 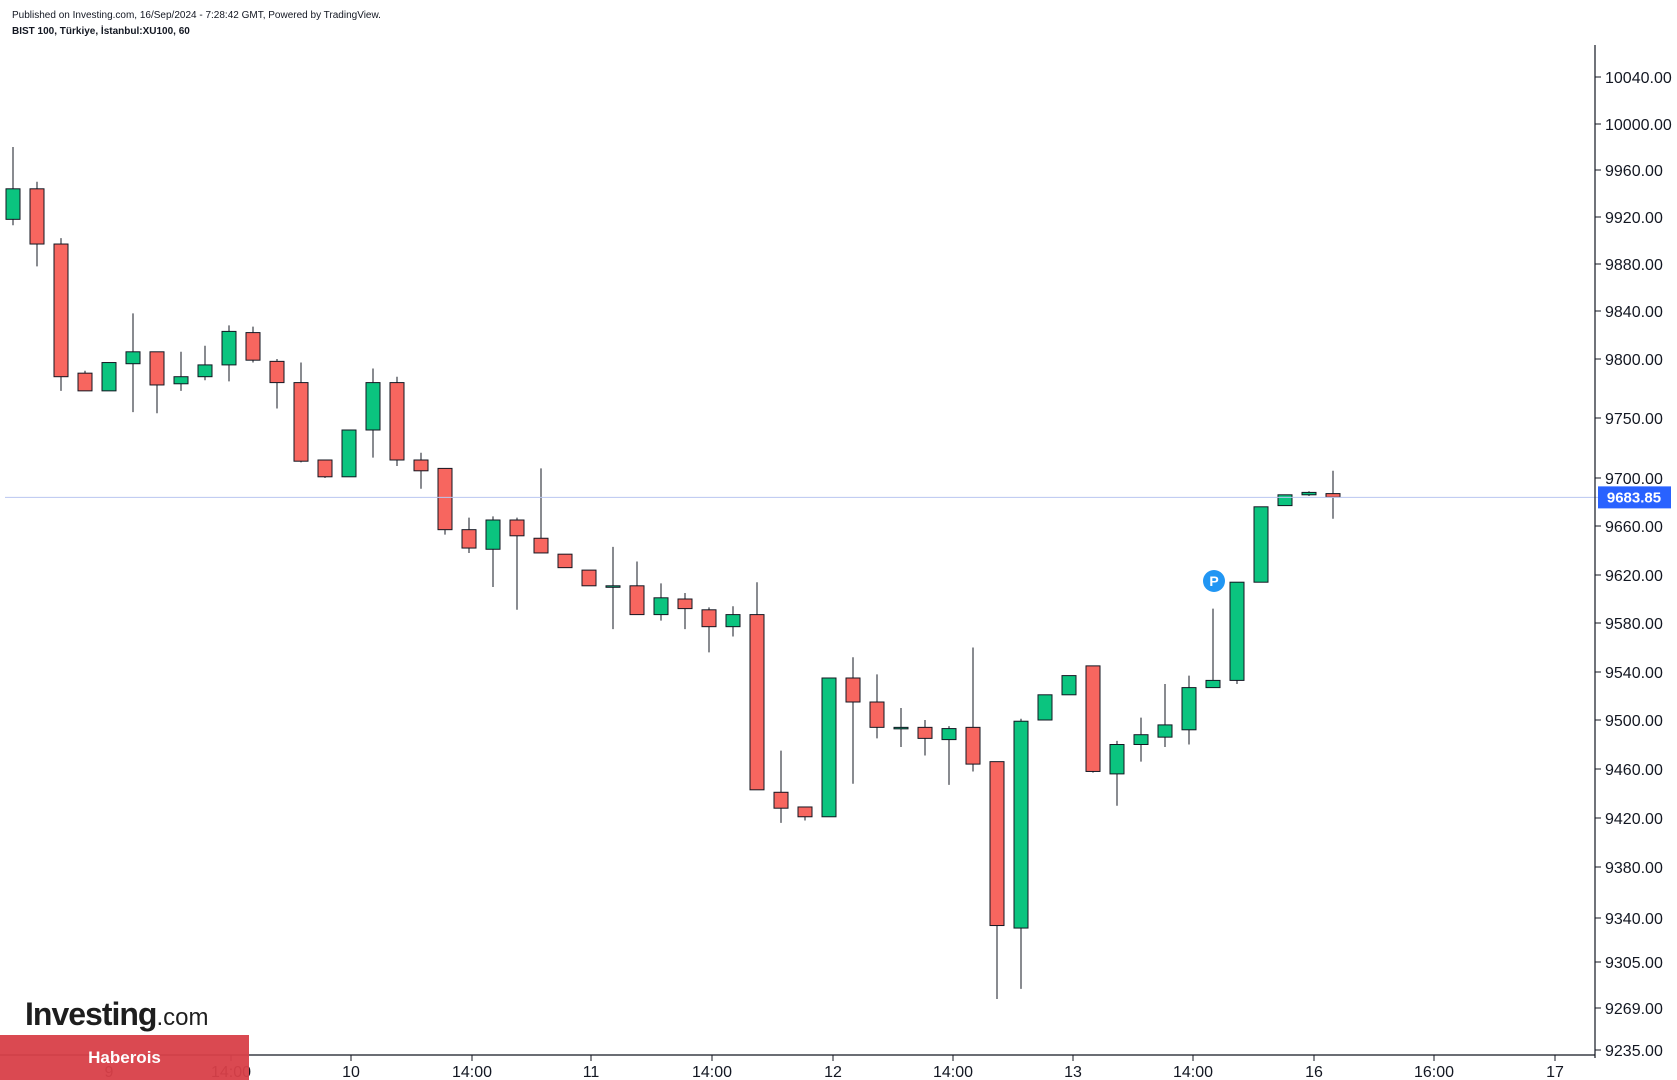 What do you see at coordinates (1634, 721) in the screenshot?
I see `y-tick-label: 9500.00` at bounding box center [1634, 721].